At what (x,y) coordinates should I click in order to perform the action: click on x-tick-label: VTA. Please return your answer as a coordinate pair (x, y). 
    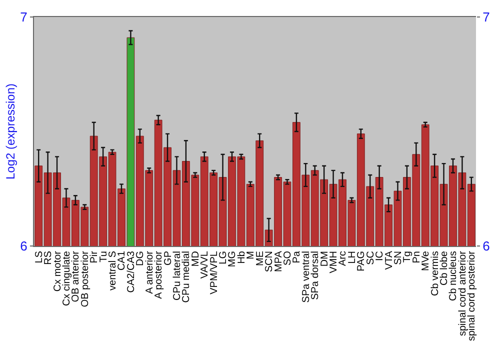
    Looking at the image, I should click on (389, 260).